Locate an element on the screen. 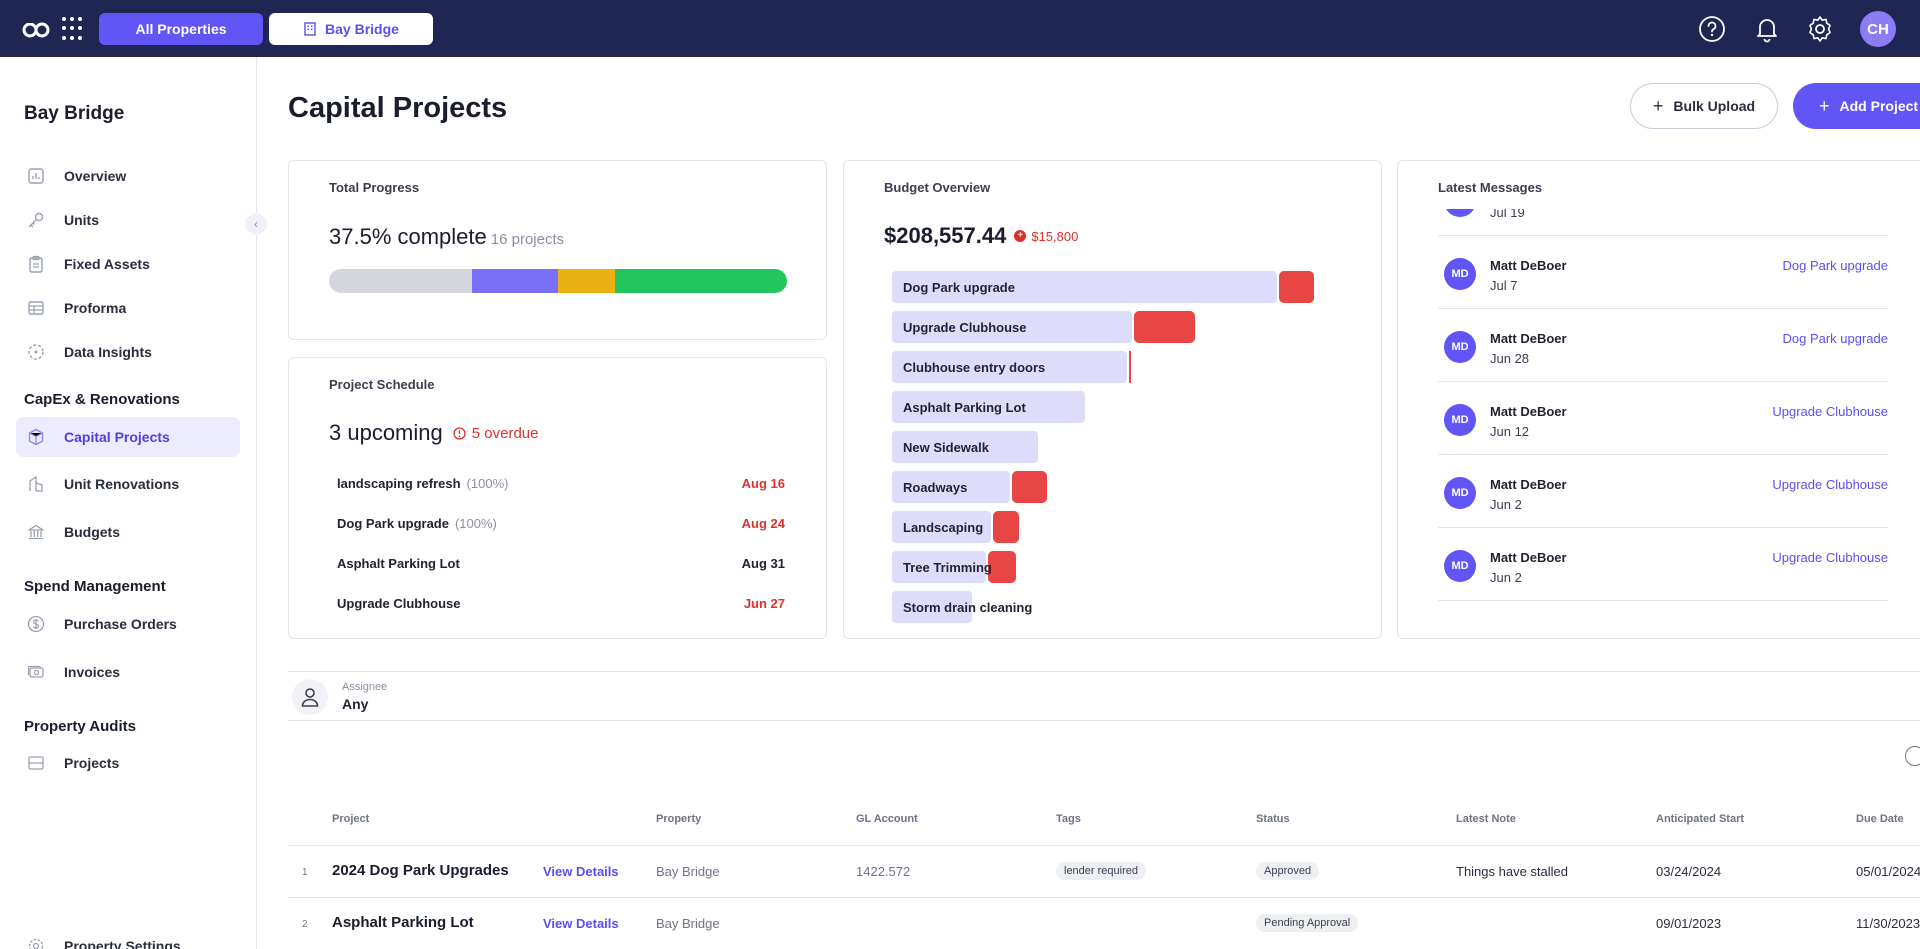 Image resolution: width=1920 pixels, height=949 pixels. bank-icon is located at coordinates (36, 532).